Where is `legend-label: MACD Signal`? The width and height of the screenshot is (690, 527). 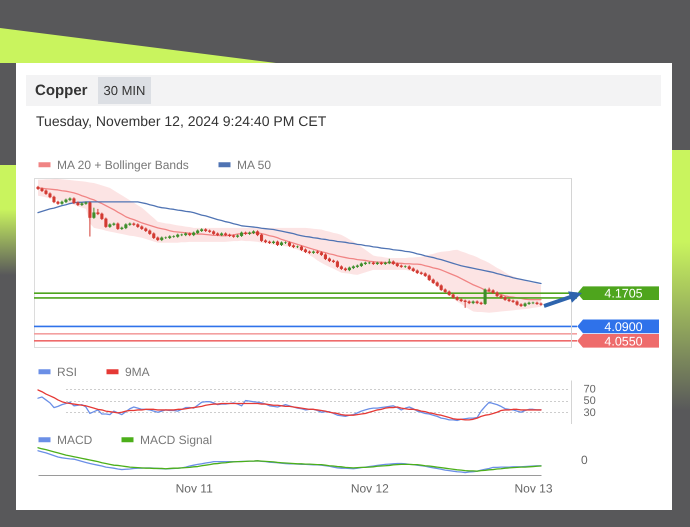
legend-label: MACD Signal is located at coordinates (176, 439).